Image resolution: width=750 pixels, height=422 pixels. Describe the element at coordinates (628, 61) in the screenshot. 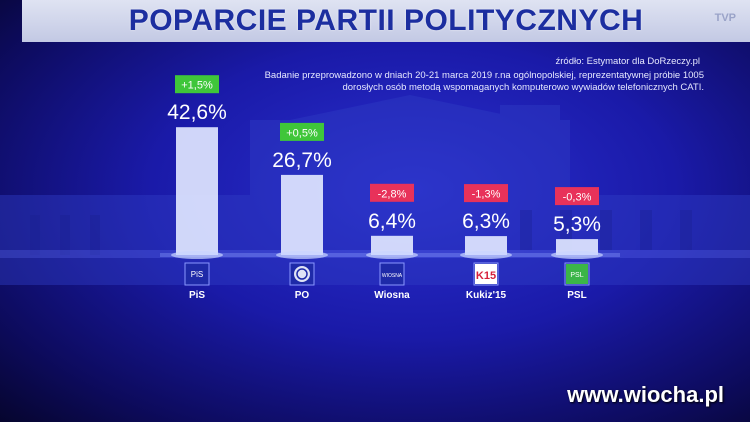

I see `source-text: źródło: Estymator dla DoRzeczy.pl` at that location.